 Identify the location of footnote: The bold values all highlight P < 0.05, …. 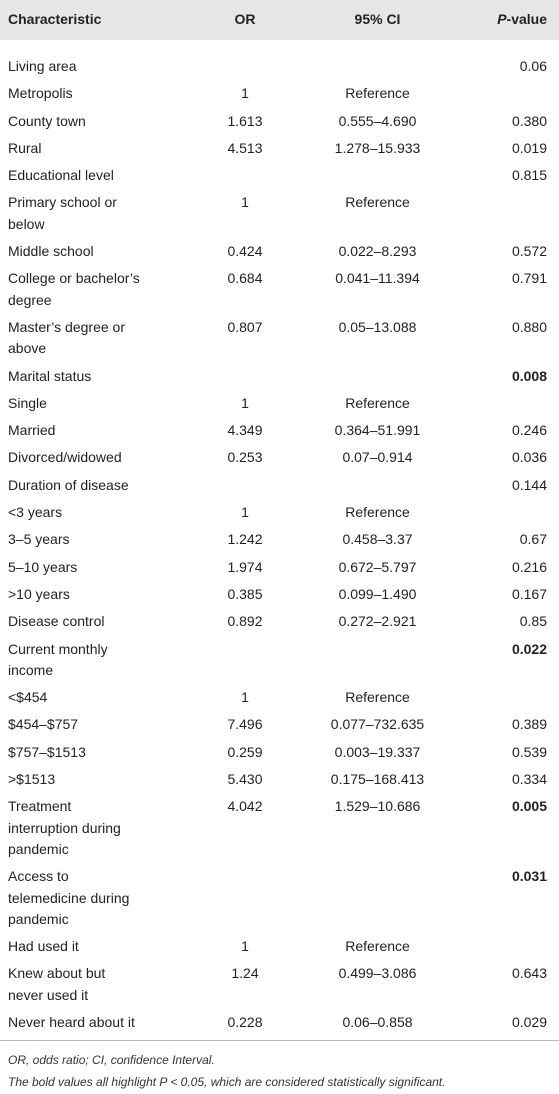
(227, 1082).